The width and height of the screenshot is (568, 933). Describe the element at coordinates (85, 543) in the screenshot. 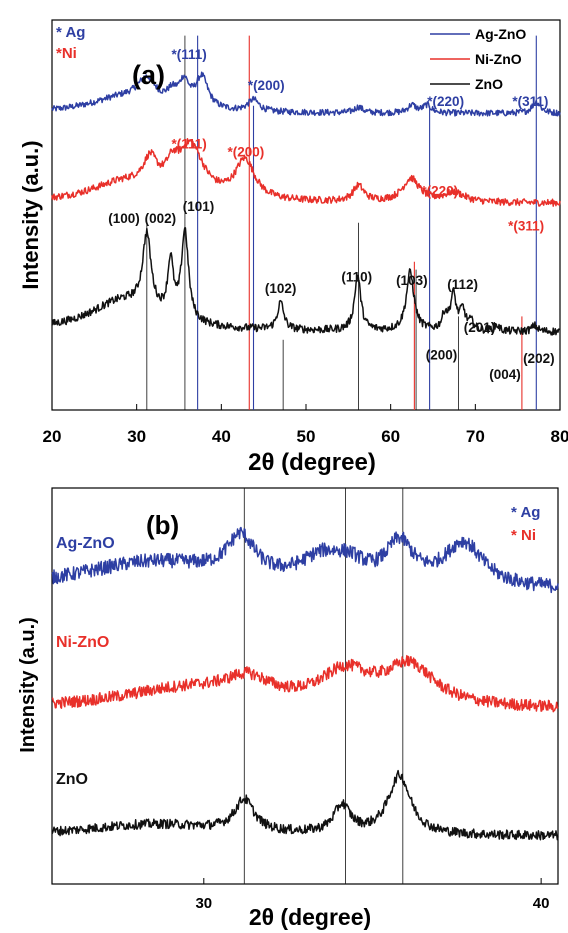

I see `series-label-ag-zno: Ag-ZnO` at that location.